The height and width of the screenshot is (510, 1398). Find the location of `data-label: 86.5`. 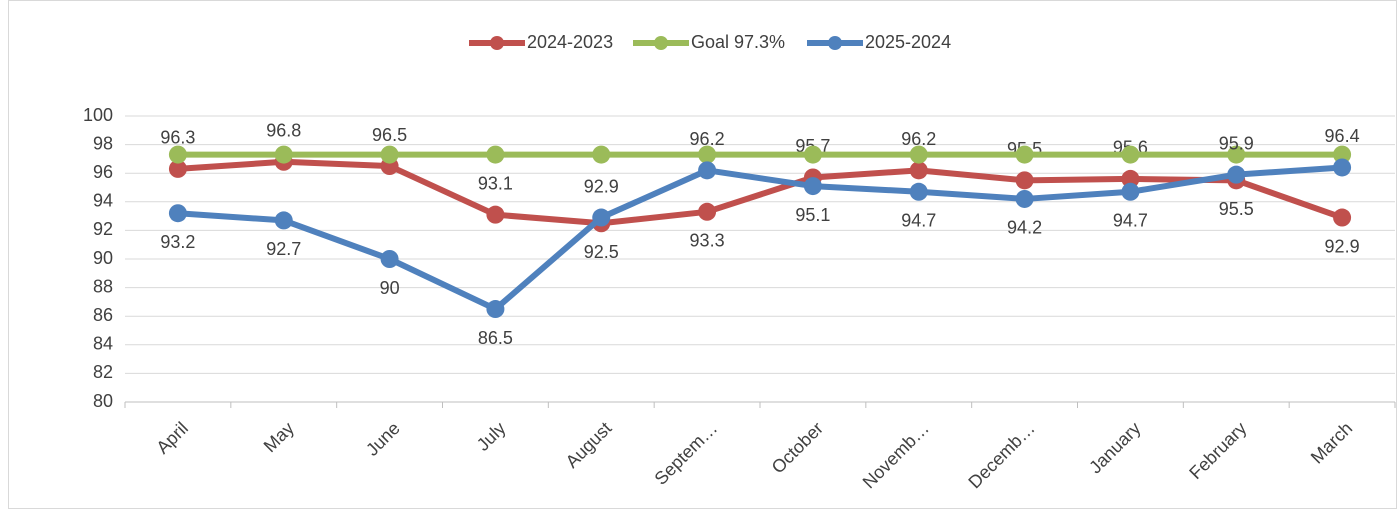

data-label: 86.5 is located at coordinates (495, 338).